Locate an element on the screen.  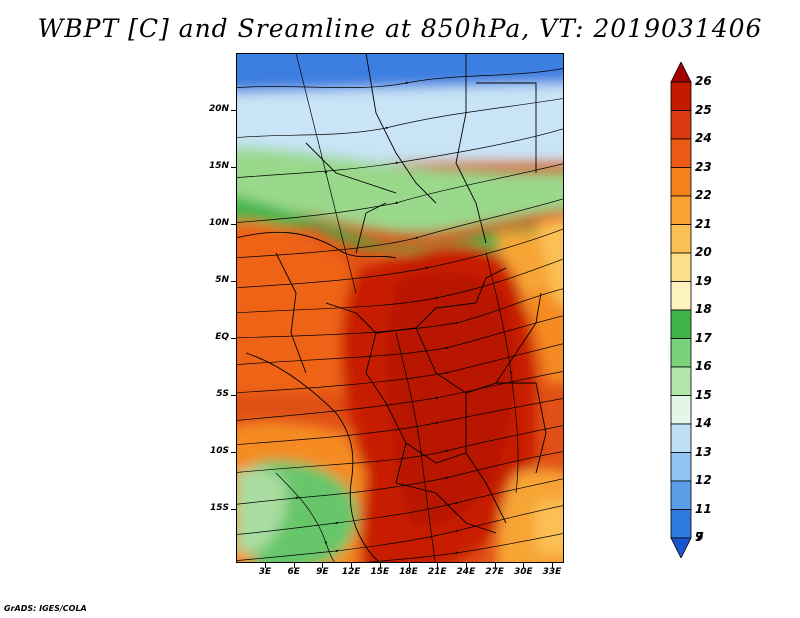
scale-label: 22 is located at coordinates (703, 195).